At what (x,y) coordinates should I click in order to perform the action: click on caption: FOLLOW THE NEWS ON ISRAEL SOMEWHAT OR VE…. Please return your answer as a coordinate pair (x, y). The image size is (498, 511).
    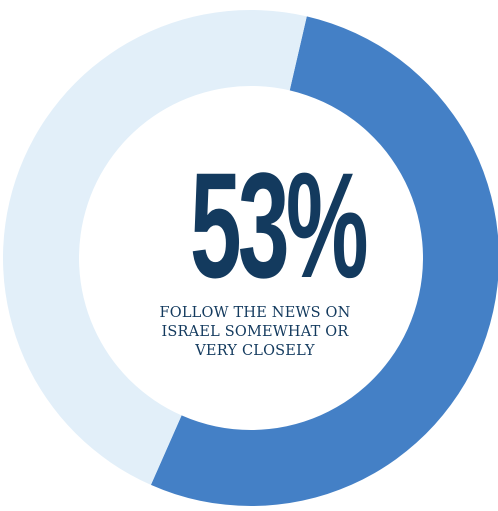
    Looking at the image, I should click on (255, 332).